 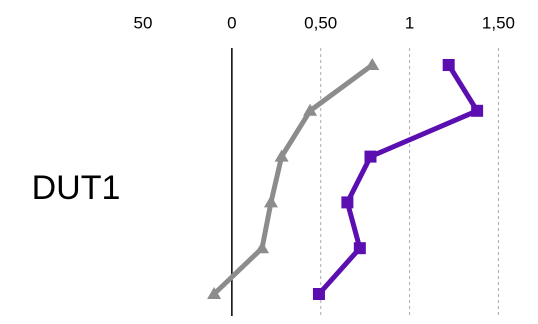 What do you see at coordinates (143, 22) in the screenshot?
I see `x-tick-label: 50` at bounding box center [143, 22].